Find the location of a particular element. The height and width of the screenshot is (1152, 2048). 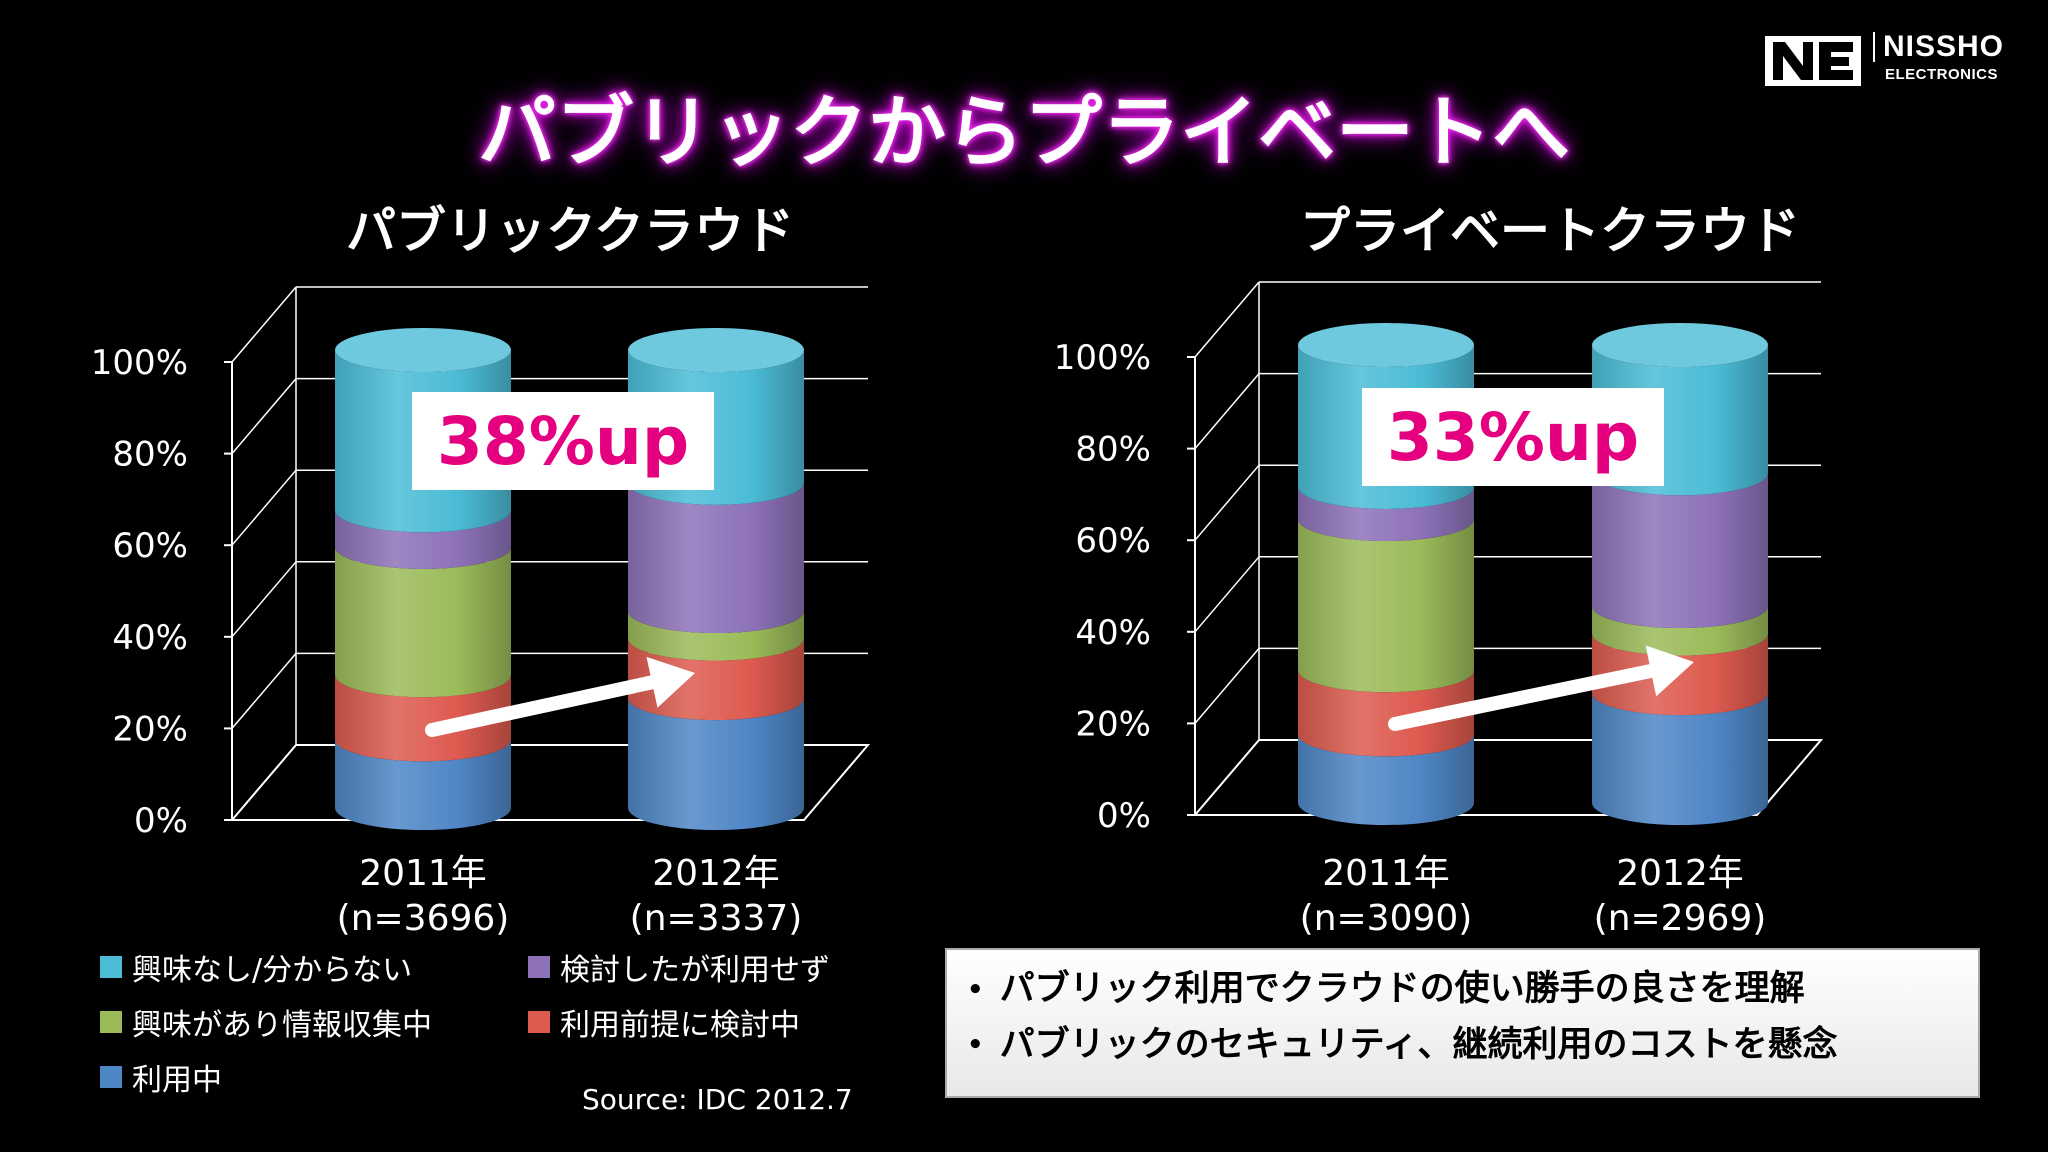

takeaway-item: • パブリック利用でクラウドの使い勝手の良さを理解 is located at coordinates (1462, 990).